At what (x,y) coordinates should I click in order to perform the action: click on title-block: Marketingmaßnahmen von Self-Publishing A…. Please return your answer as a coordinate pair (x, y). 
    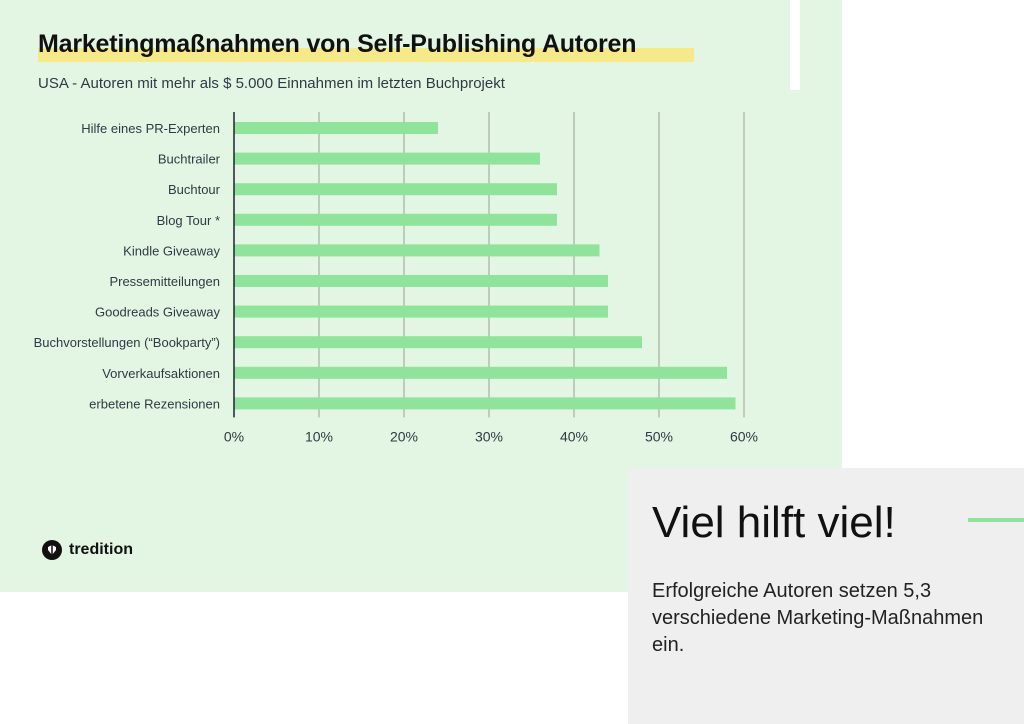
    Looking at the image, I should click on (366, 46).